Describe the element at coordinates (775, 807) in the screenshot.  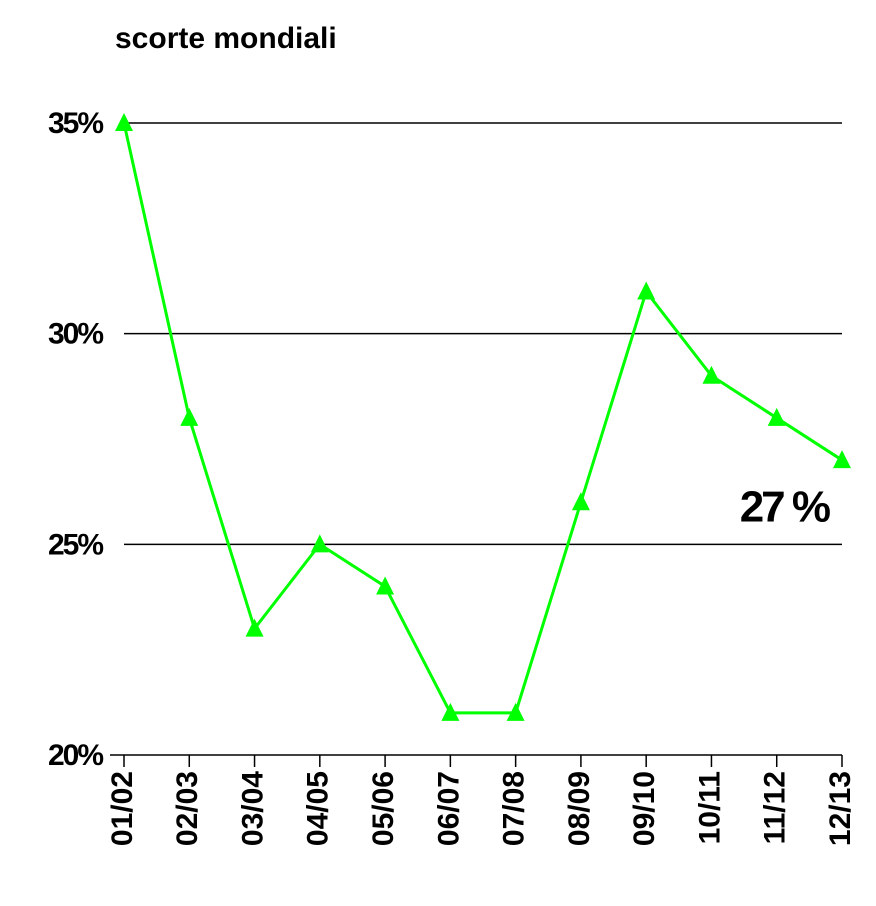
I see `x-tick-label: 11/12` at that location.